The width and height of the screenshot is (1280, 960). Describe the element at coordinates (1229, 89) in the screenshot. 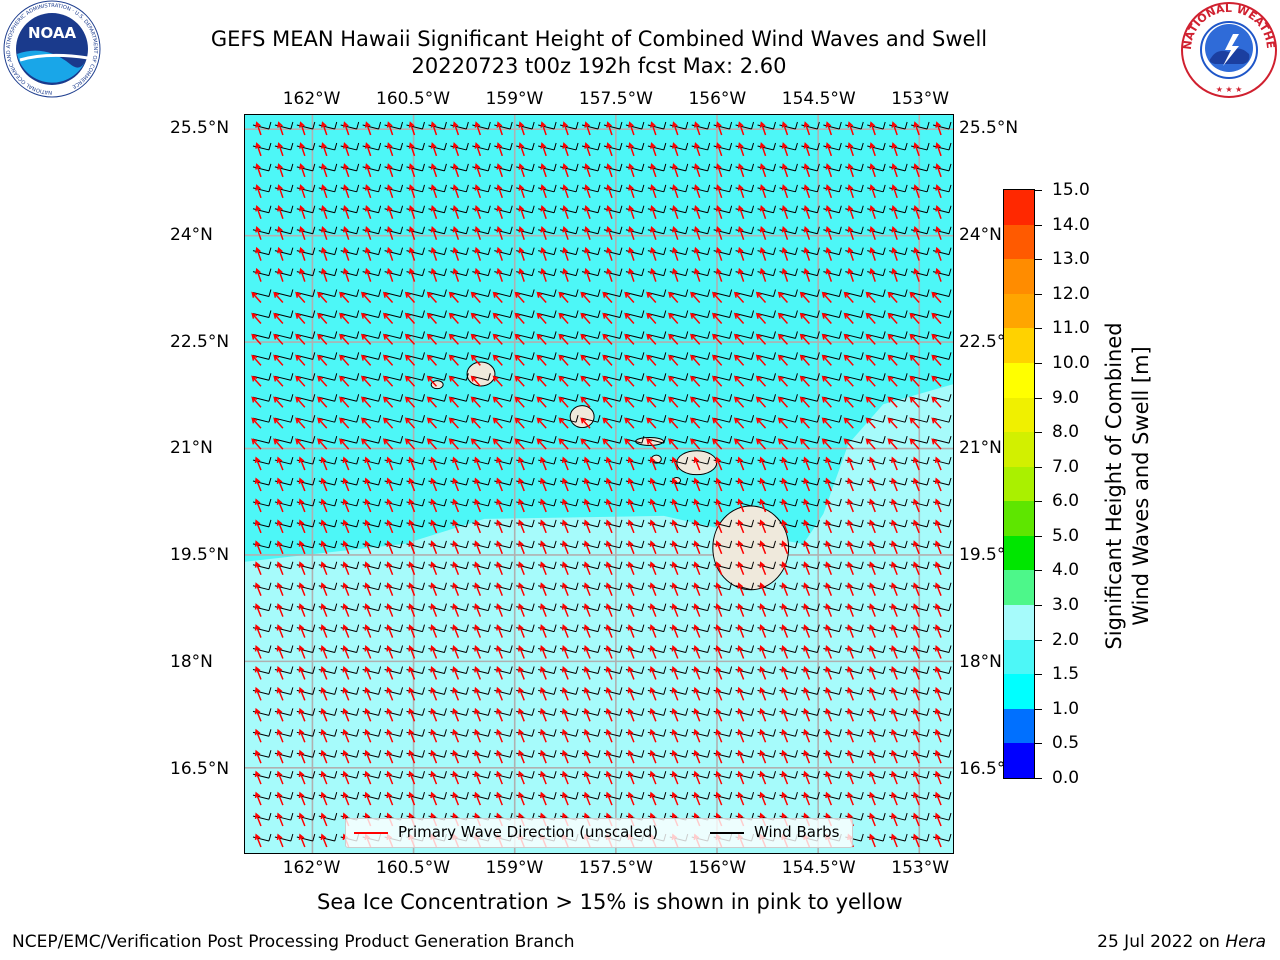

I see `nws-stars-icon: ★ ★ ★` at that location.